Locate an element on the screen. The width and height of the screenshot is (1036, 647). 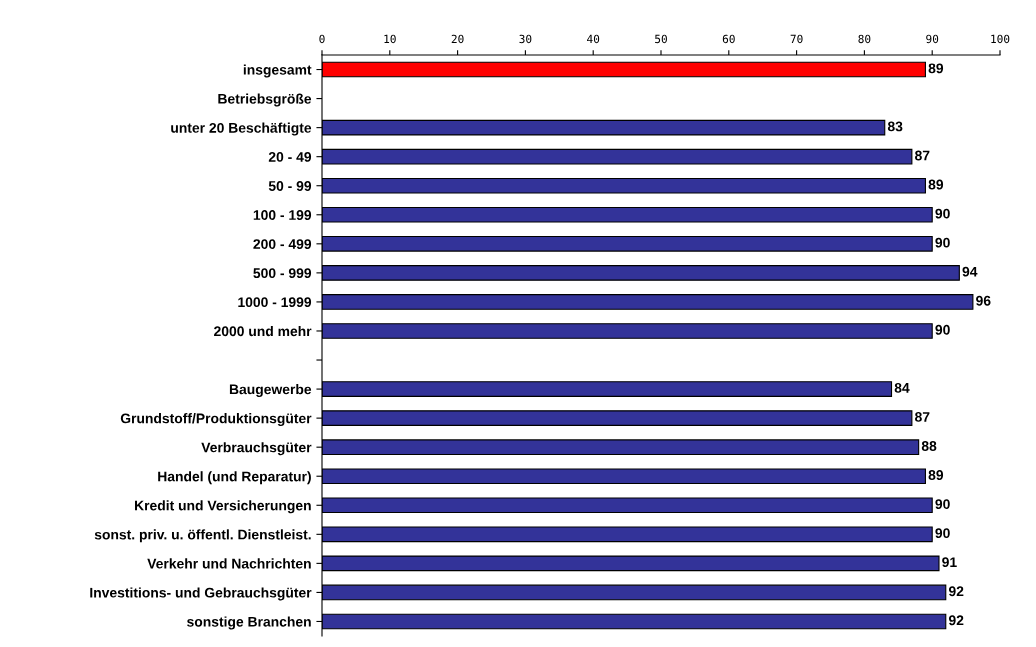
x-tick-label: 40 is located at coordinates (593, 39).